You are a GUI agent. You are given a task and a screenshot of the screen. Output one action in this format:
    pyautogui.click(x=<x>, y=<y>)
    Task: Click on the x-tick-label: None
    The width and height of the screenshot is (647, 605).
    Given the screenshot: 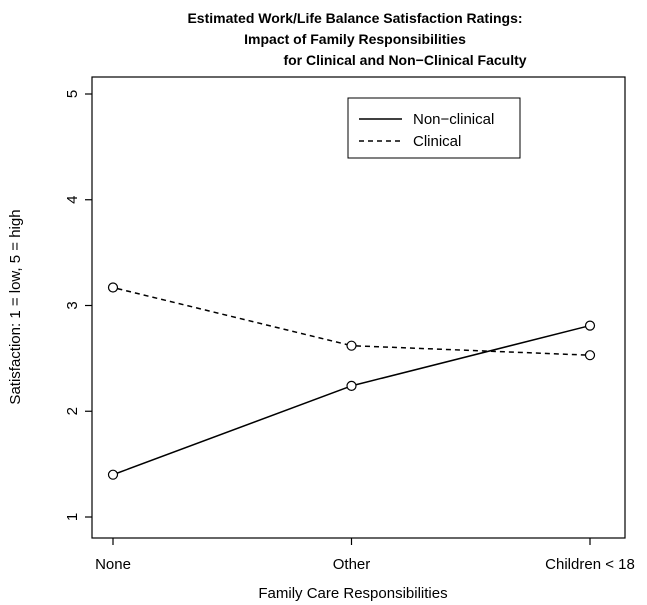 What is the action you would take?
    pyautogui.click(x=113, y=564)
    